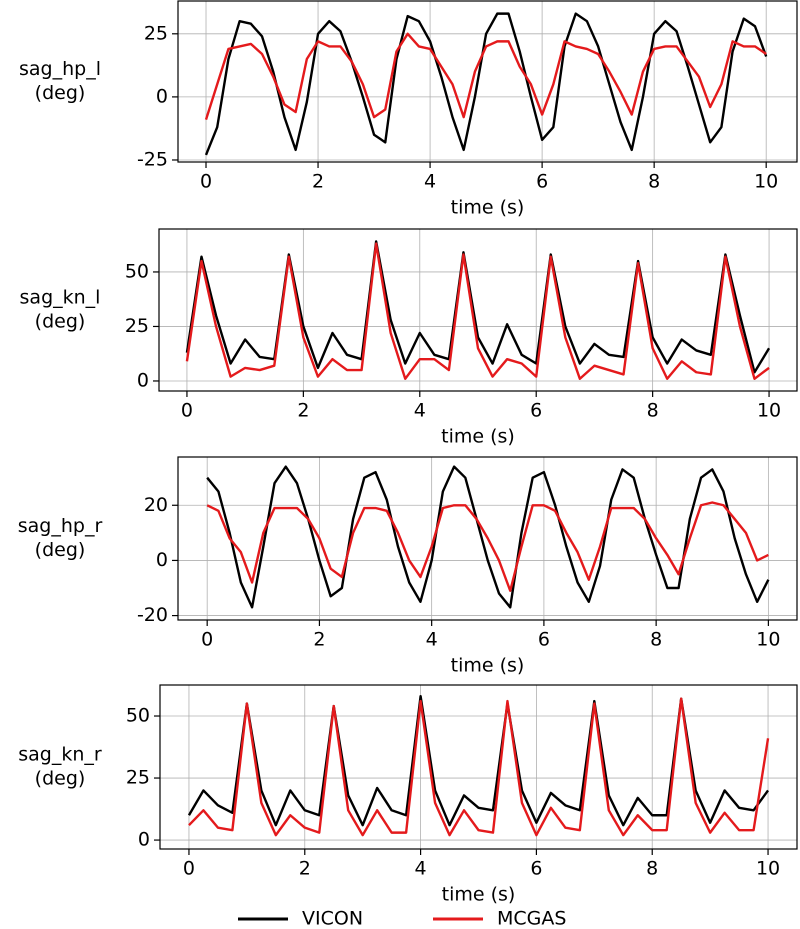 This screenshot has width=800, height=929. I want to click on legend: VICON MCGAS, so click(402, 918).